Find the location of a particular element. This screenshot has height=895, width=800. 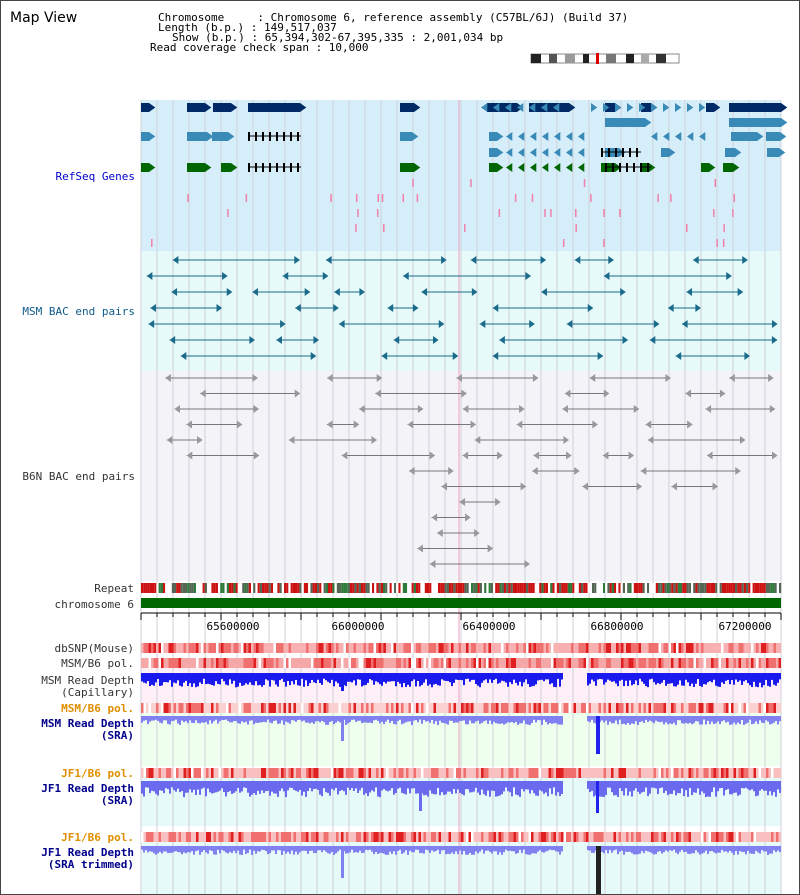

track-label-msm-pol-1: MSM/B6 pol. is located at coordinates (97, 663).